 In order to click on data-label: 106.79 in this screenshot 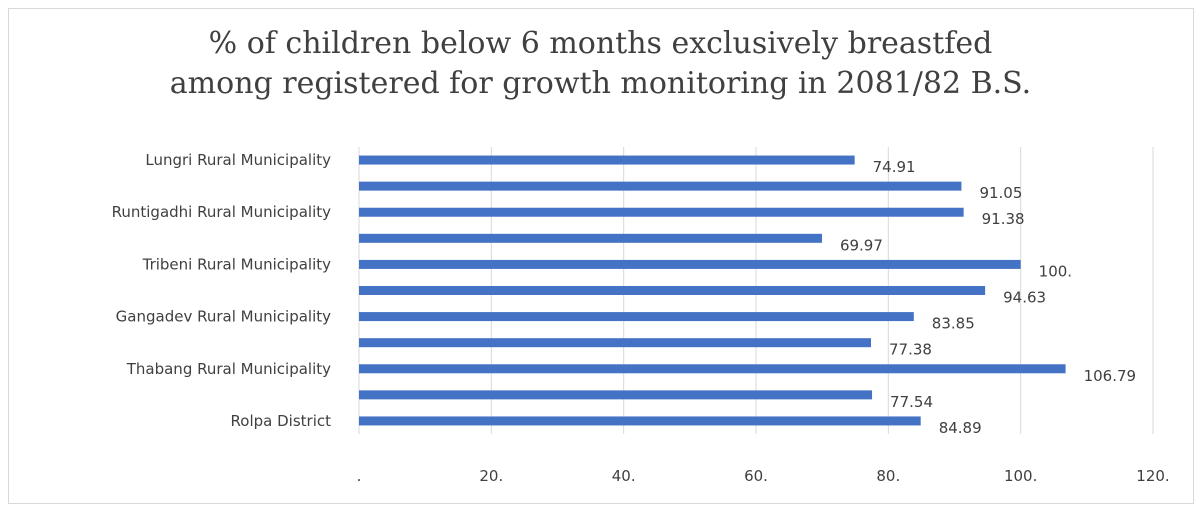, I will do `click(1110, 376)`.